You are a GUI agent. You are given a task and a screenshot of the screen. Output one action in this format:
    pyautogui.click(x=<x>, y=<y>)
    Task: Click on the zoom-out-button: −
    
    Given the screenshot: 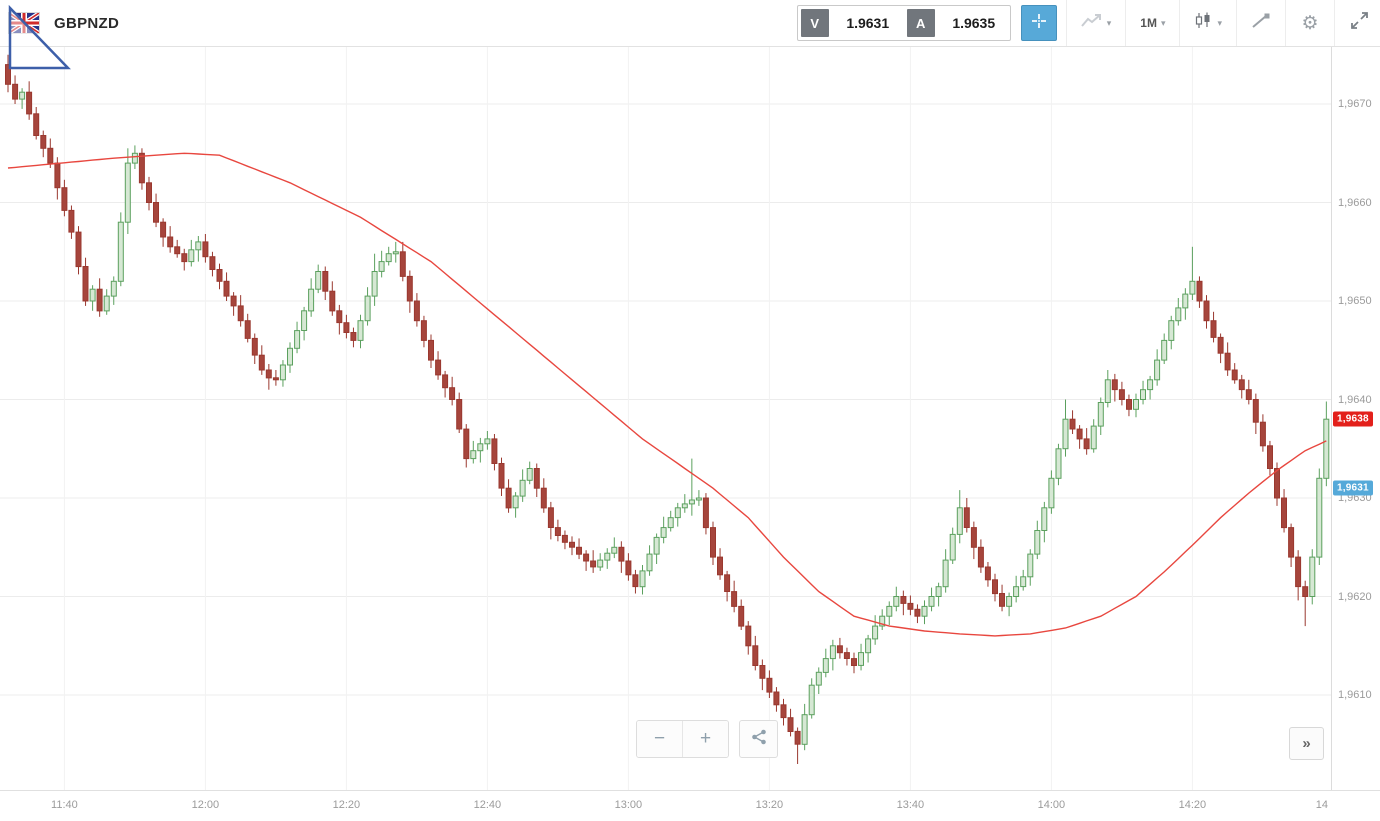 What is the action you would take?
    pyautogui.click(x=659, y=739)
    